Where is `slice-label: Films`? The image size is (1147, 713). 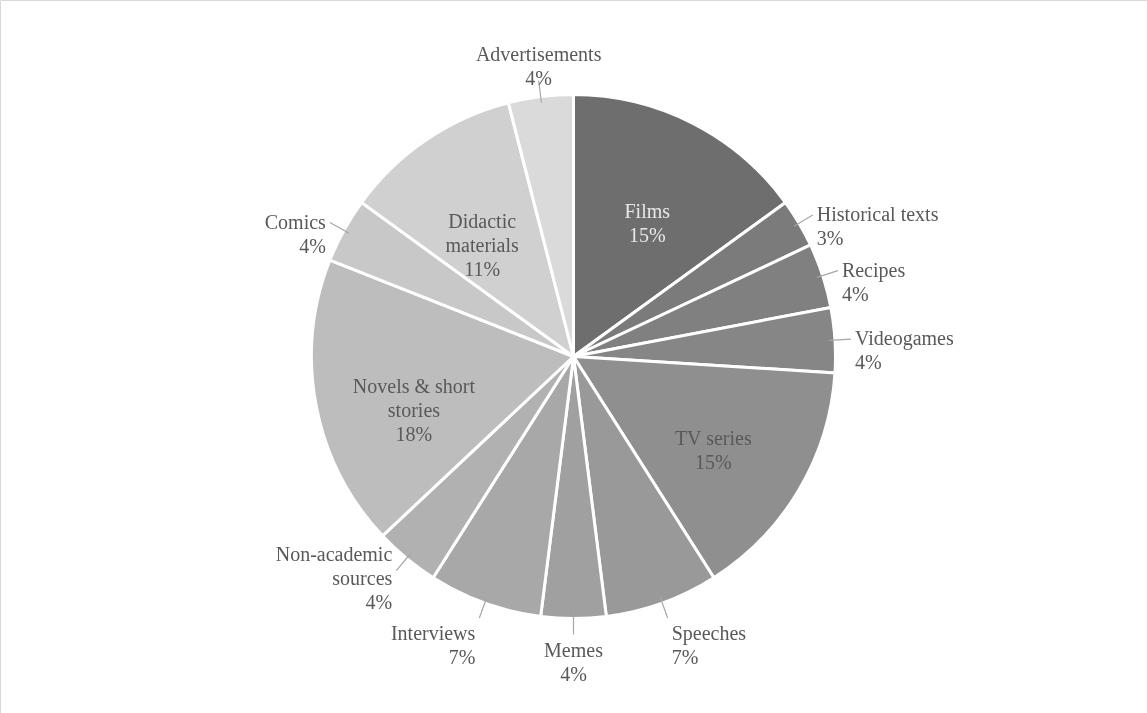
slice-label: Films is located at coordinates (647, 210).